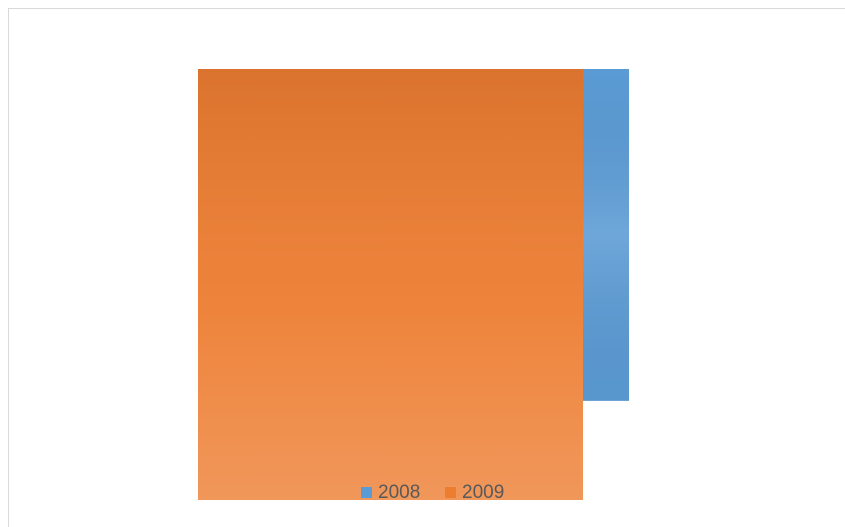  What do you see at coordinates (399, 492) in the screenshot?
I see `legend-label: 2008` at bounding box center [399, 492].